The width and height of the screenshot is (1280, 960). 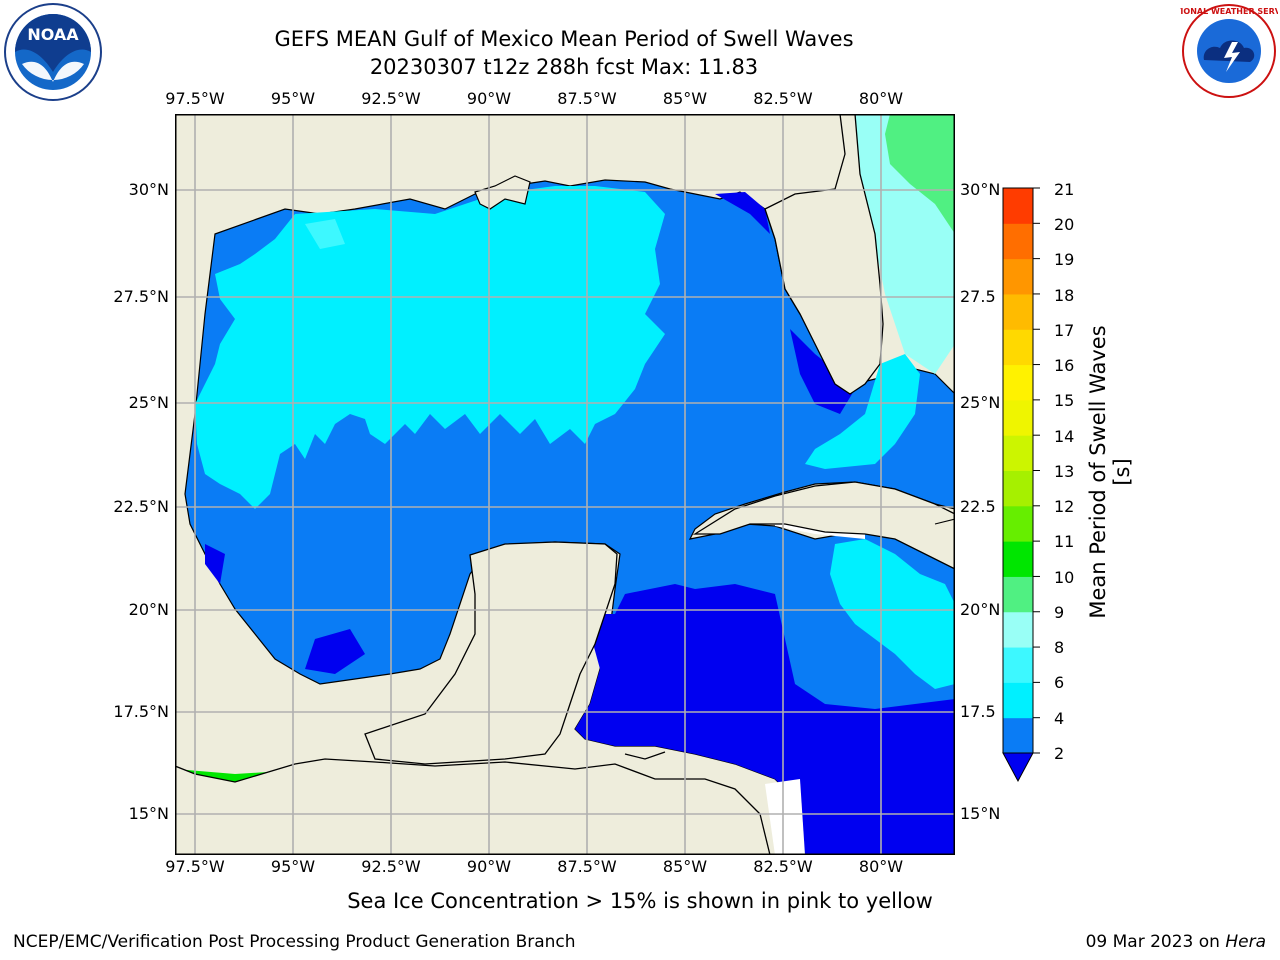 What do you see at coordinates (881, 98) in the screenshot?
I see `lon-label-top: 80°W` at bounding box center [881, 98].